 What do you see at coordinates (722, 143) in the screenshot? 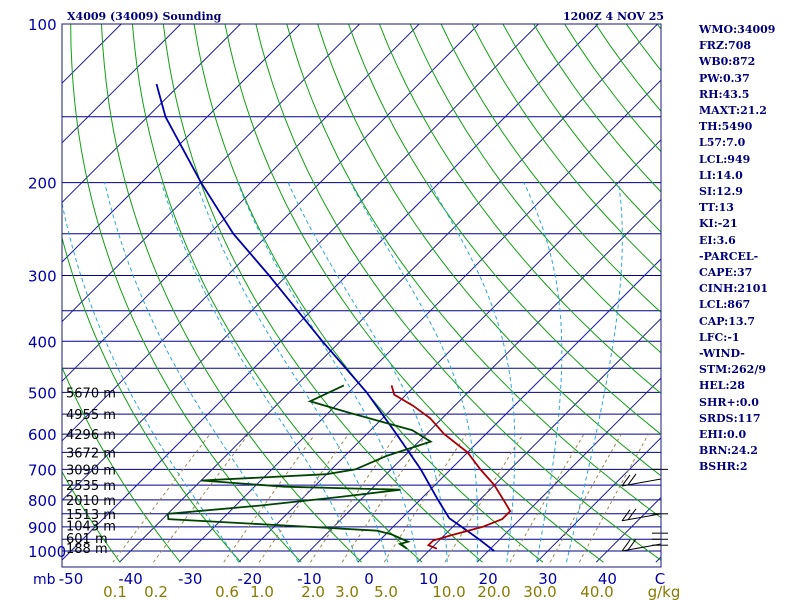
I see `stat-item: L57:7.0` at bounding box center [722, 143].